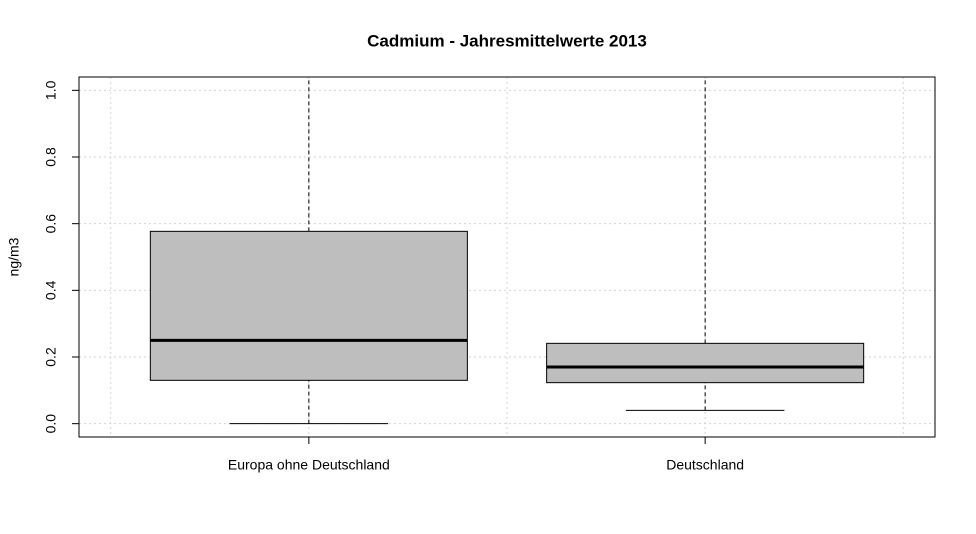  What do you see at coordinates (309, 465) in the screenshot?
I see `x-tick-label: Europa ohne Deutschland` at bounding box center [309, 465].